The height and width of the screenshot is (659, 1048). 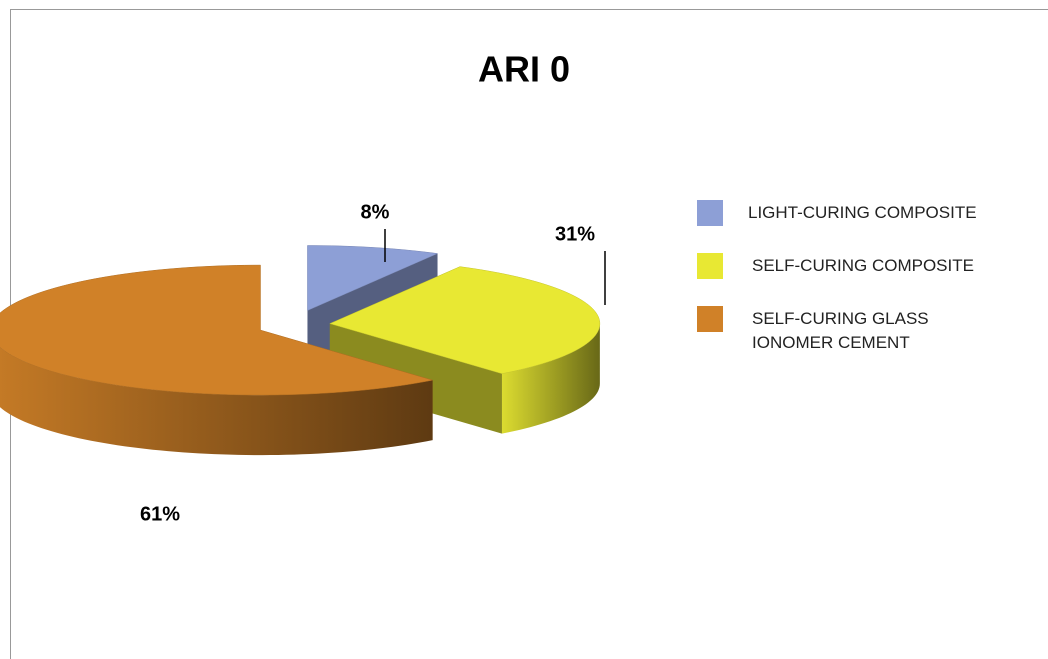 I want to click on data-label: 31%, so click(x=575, y=234).